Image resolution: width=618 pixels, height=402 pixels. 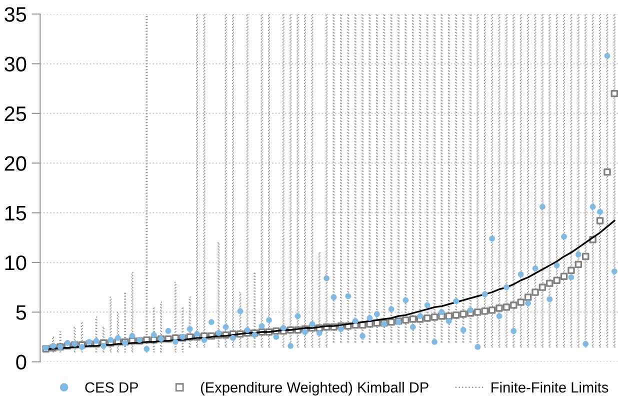 What do you see at coordinates (550, 387) in the screenshot?
I see `legend-label: Finite-Finite Limits` at bounding box center [550, 387].